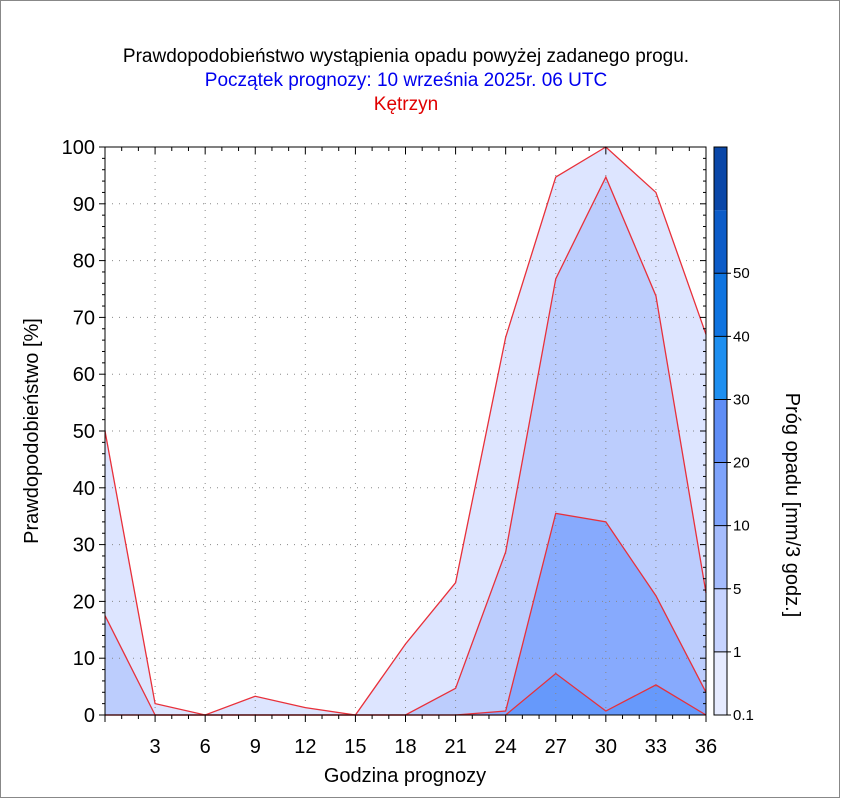 This screenshot has width=842, height=800. What do you see at coordinates (792, 505) in the screenshot?
I see `colorbar-label: Próg opadu [mm/3 godz.]` at bounding box center [792, 505].